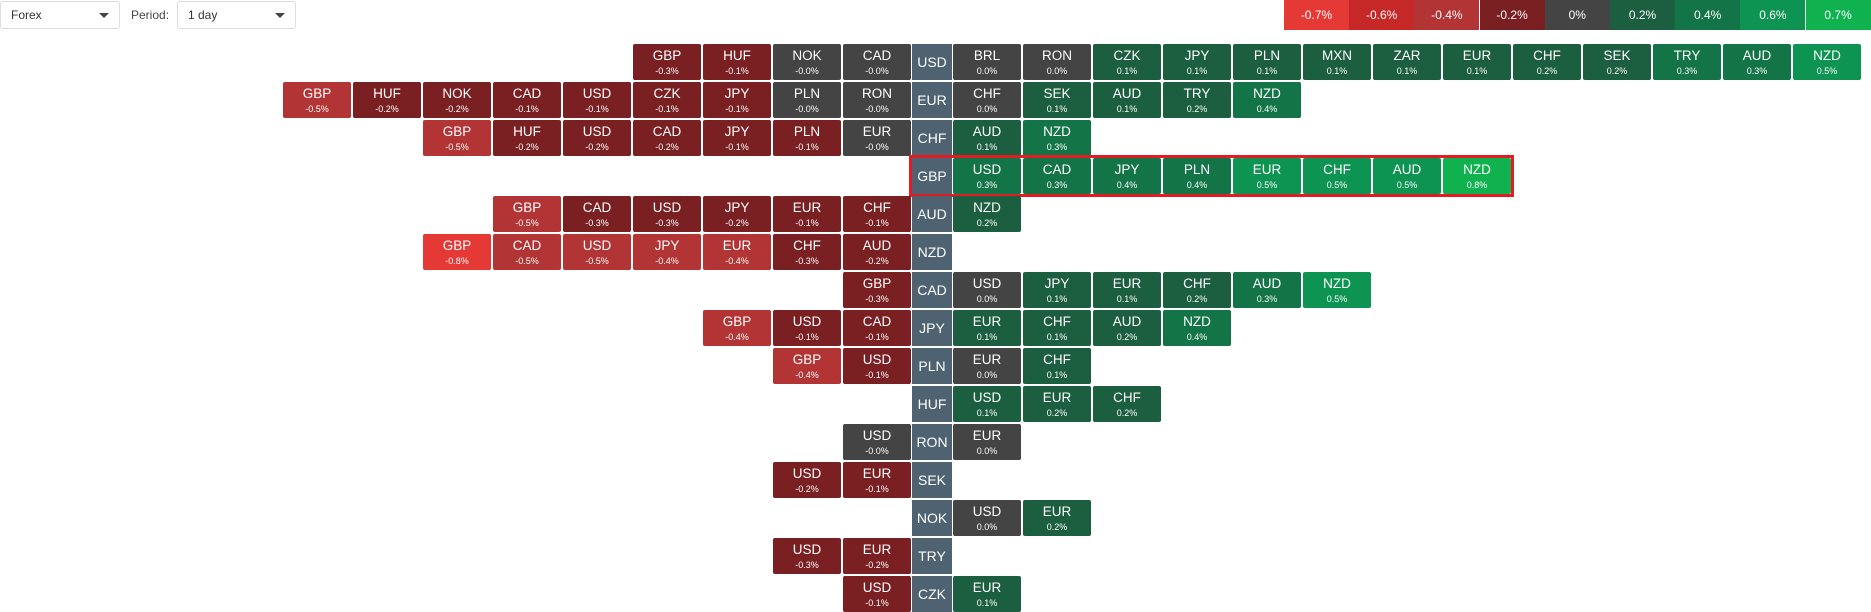 This screenshot has height=612, width=1871. I want to click on pair-cell: AUD 0.1%, so click(987, 138).